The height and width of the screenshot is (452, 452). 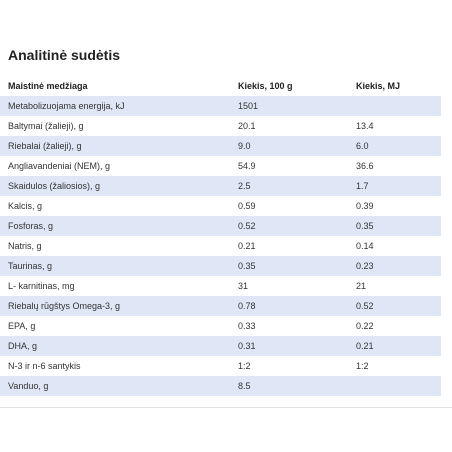 I want to click on table-row: Skaidulos (žaliosios), g 2.5 1.7, so click(x=220, y=186).